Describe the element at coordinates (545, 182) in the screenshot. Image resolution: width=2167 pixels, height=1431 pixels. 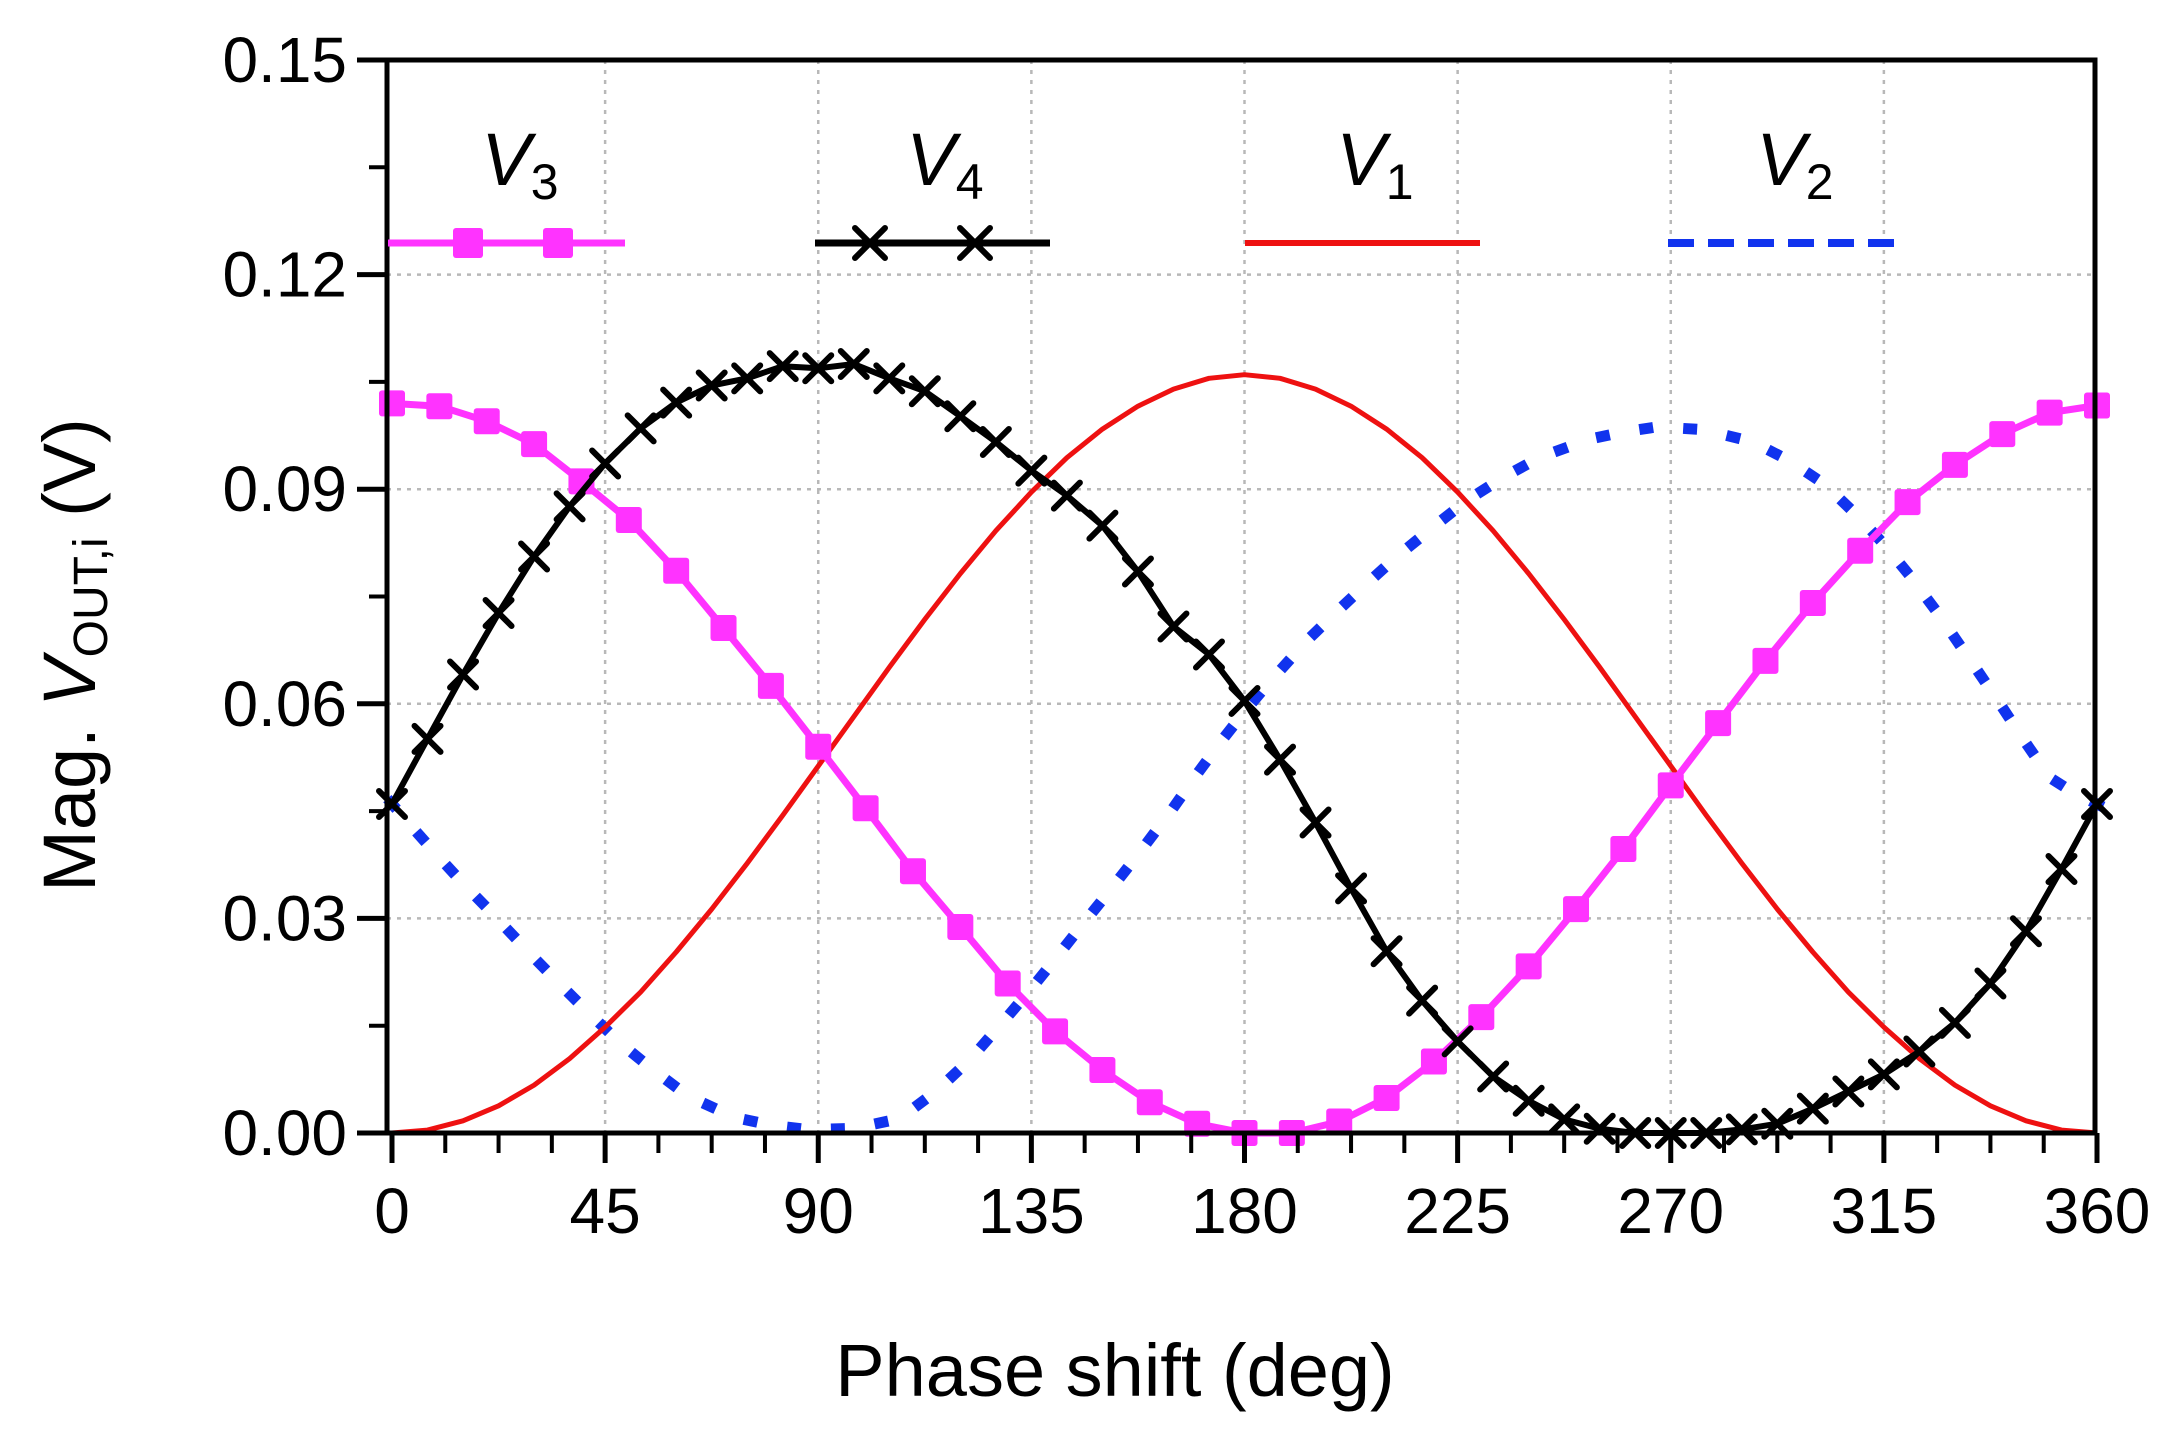
I see `legend-label-sub: 3` at that location.